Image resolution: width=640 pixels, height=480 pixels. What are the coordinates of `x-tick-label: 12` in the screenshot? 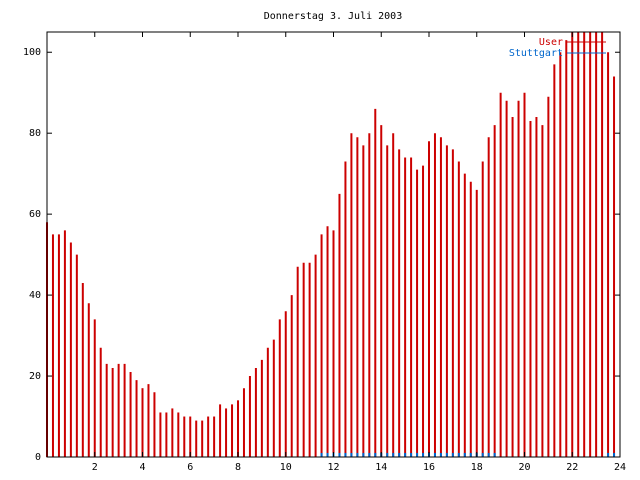 It's located at (333, 467).